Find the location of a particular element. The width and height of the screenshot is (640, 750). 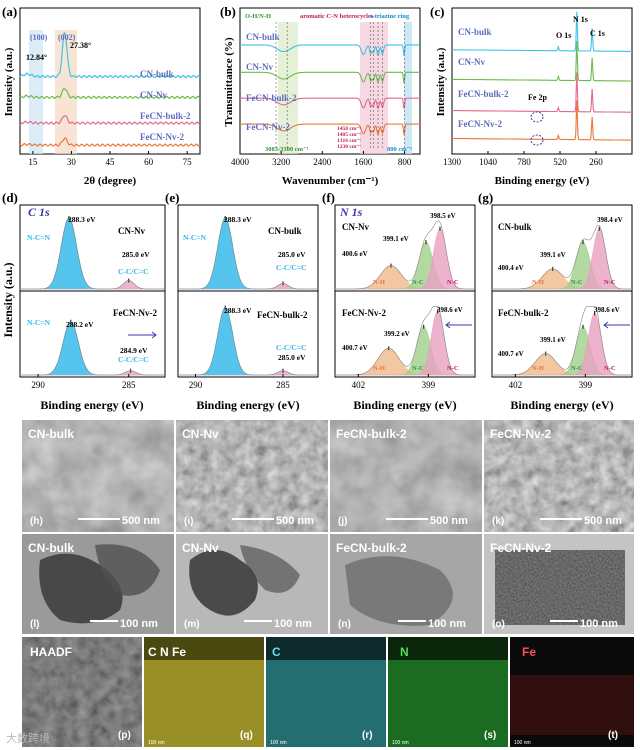

panel-letter: (e) is located at coordinates (172, 197).